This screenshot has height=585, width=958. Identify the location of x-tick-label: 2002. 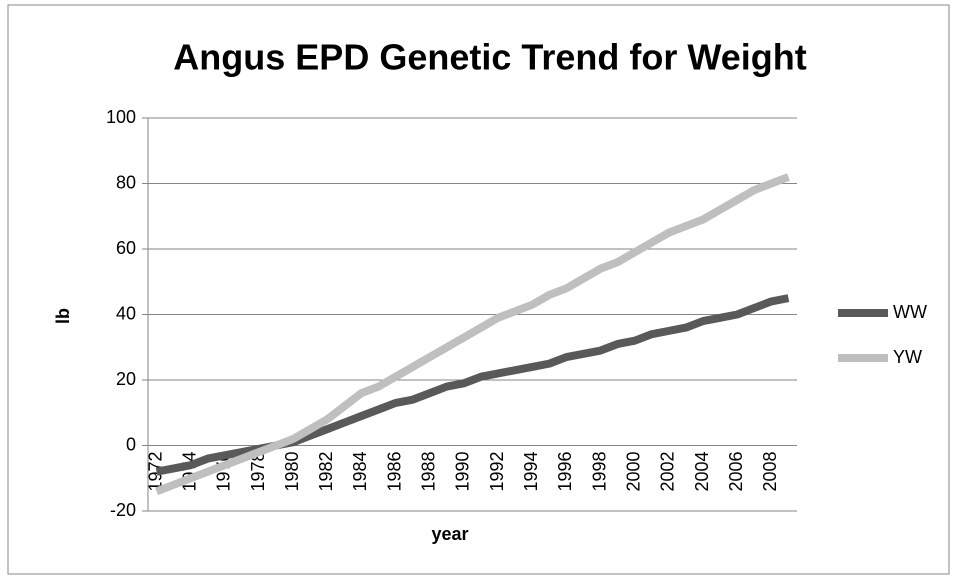
(668, 472).